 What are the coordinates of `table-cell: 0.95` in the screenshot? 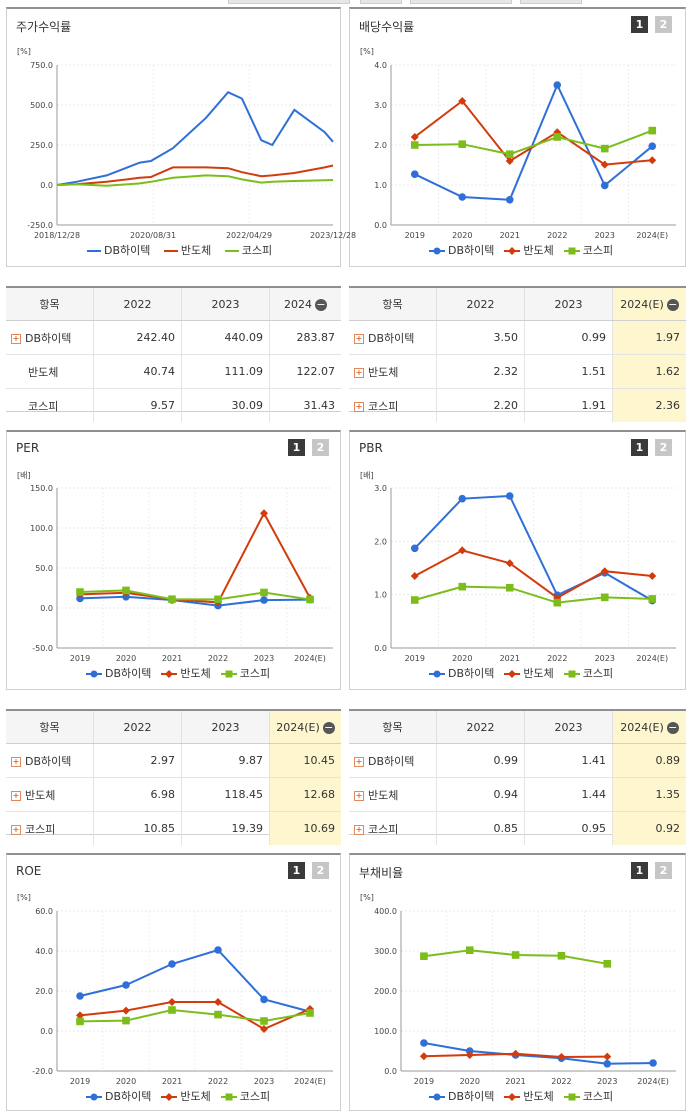 It's located at (568, 828).